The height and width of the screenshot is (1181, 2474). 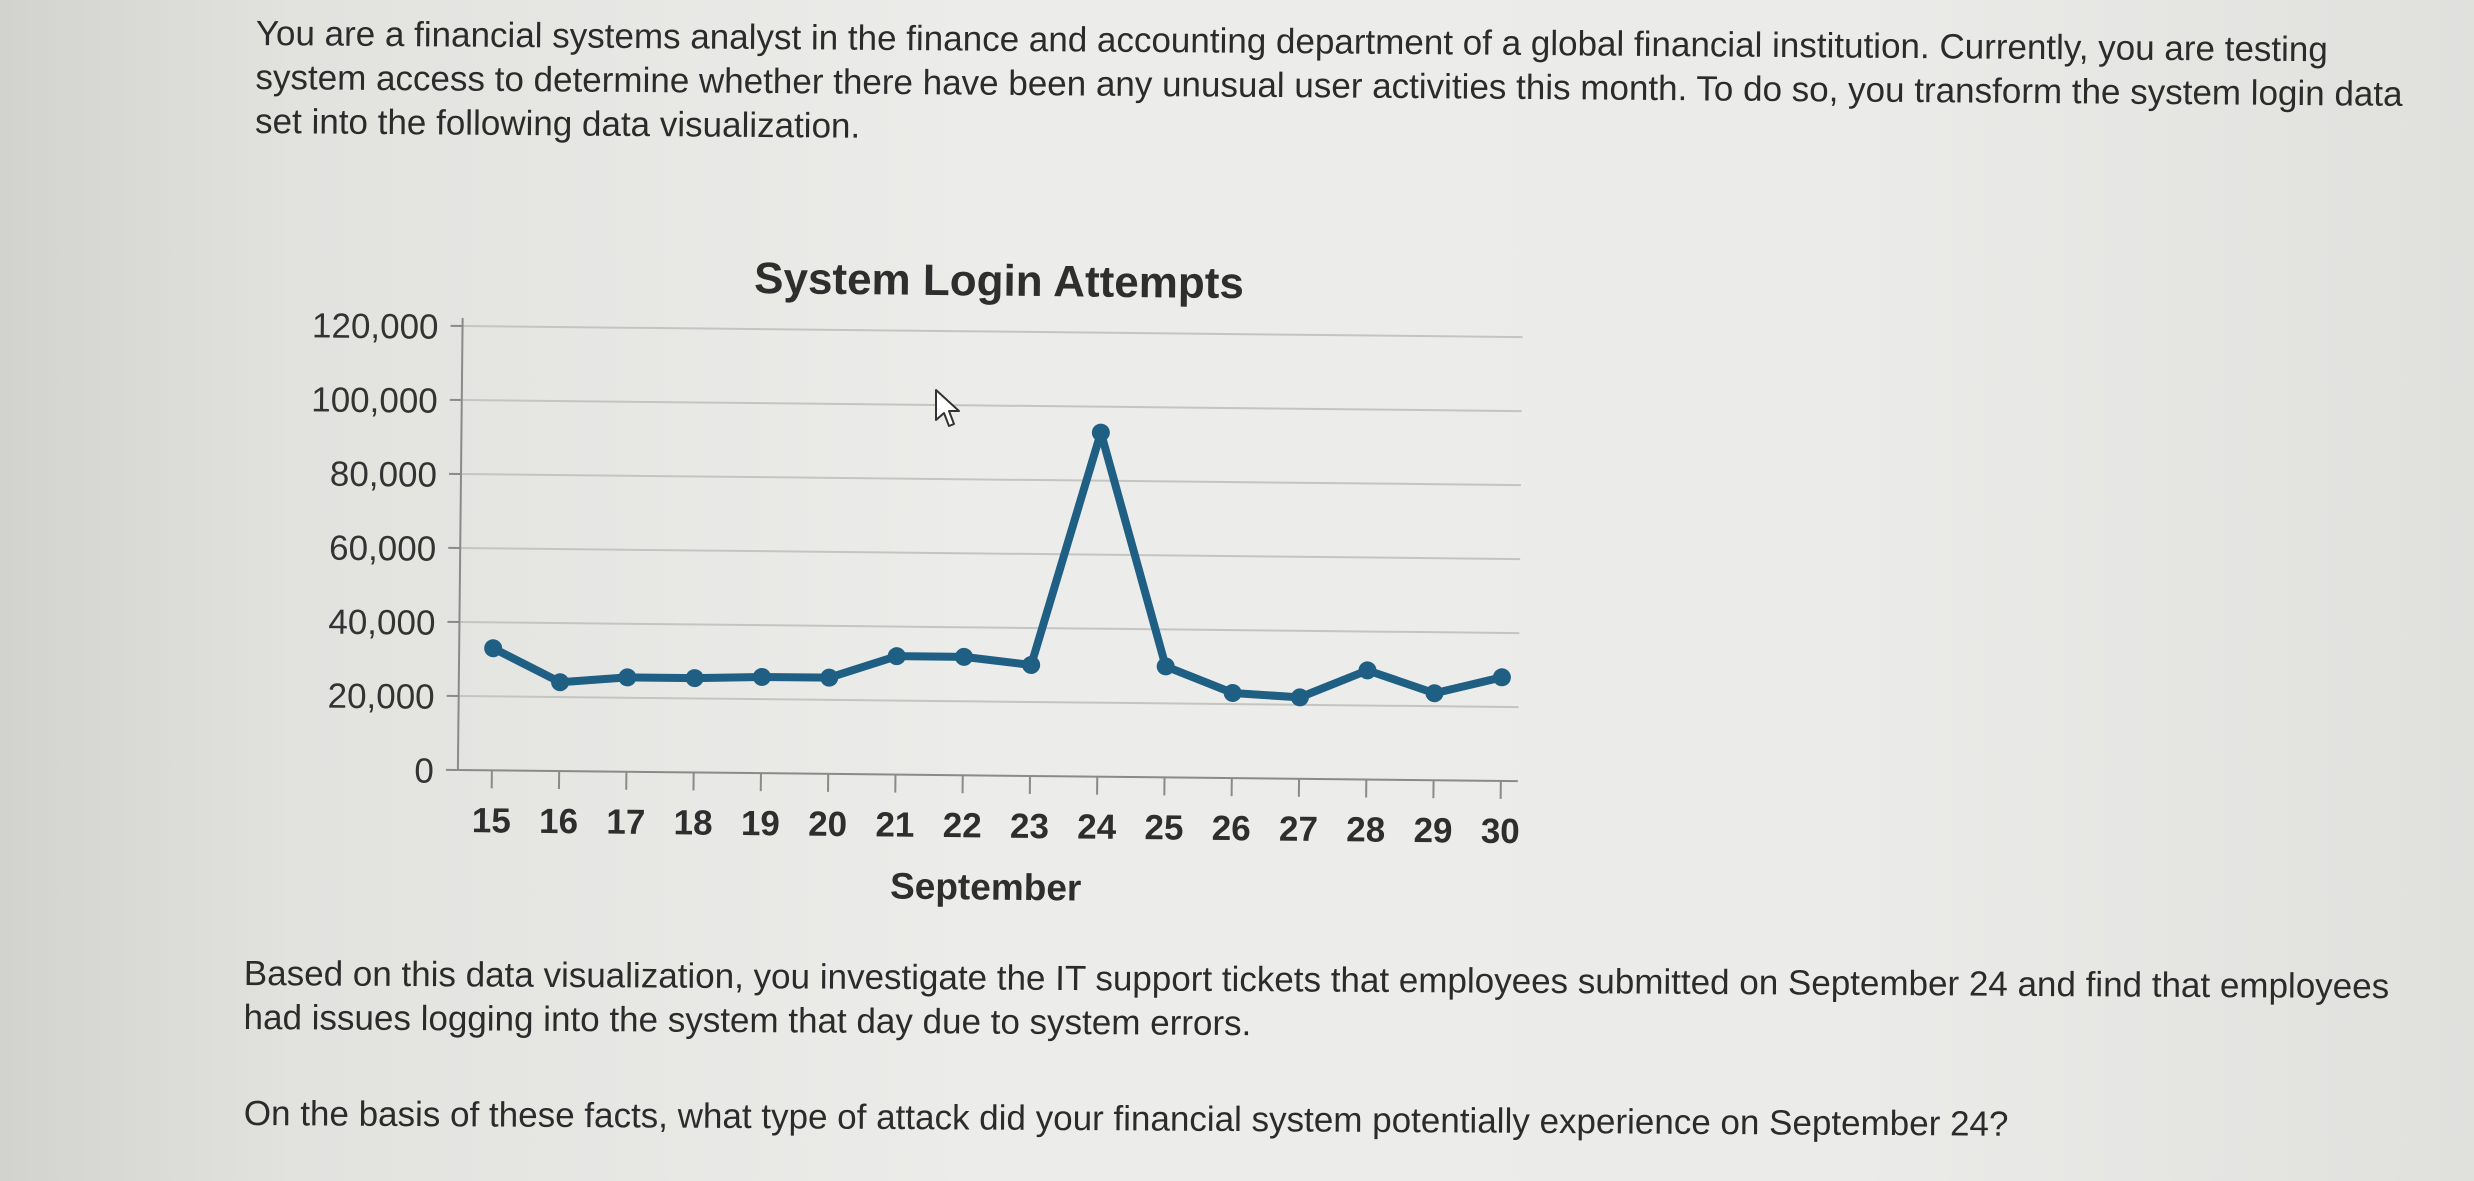 I want to click on y-tick-label: 80,000, so click(x=383, y=475).